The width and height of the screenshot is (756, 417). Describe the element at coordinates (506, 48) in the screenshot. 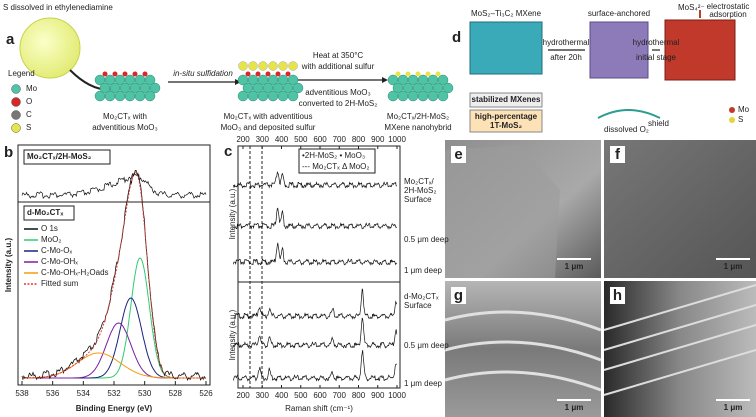

I see `mxene-block` at that location.